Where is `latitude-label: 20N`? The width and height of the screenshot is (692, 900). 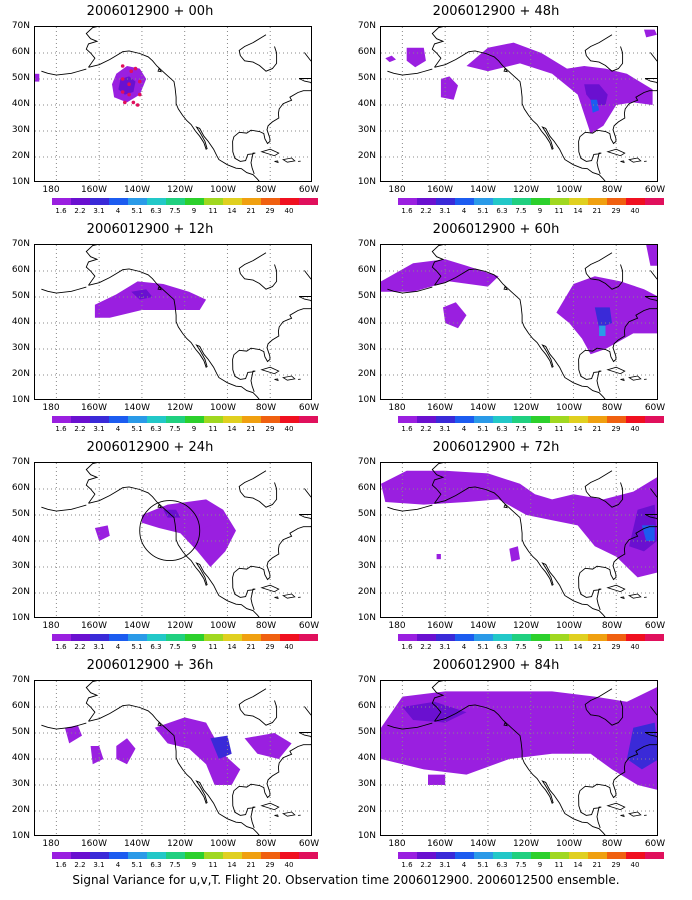
latitude-label: 20N is located at coordinates (20, 156).